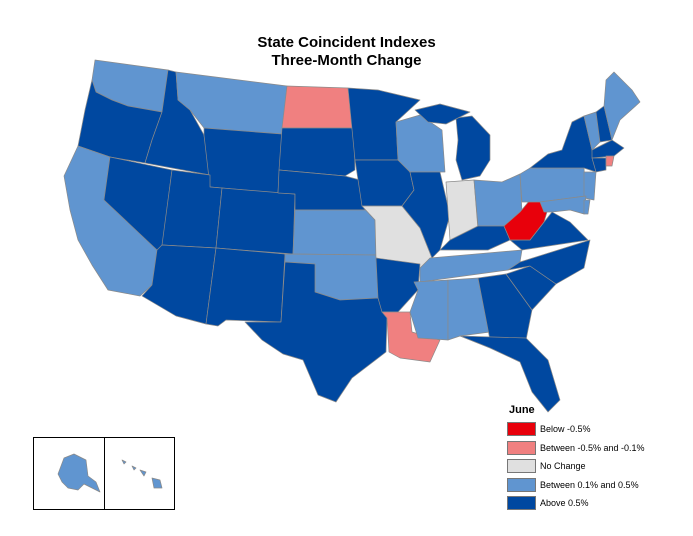 This screenshot has height=536, width=693. Describe the element at coordinates (549, 262) in the screenshot. I see `state-NC` at that location.